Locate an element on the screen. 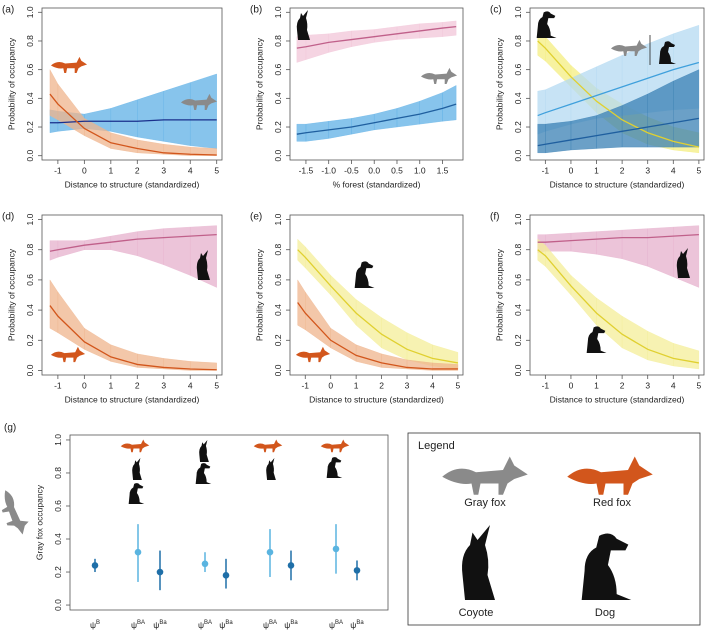 This screenshot has height=635, width=709. legend-item: Coyote is located at coordinates (476, 613).